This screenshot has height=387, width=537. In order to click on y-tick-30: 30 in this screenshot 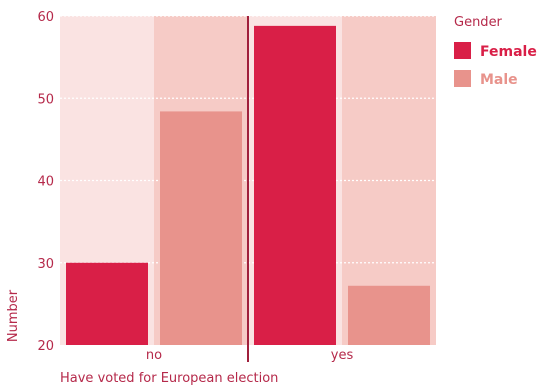, I will do `click(45, 264)`.